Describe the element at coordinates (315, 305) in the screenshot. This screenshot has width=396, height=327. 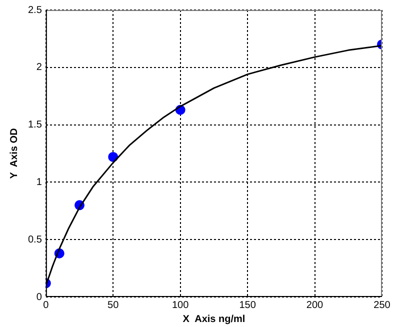
I see `x-tick-label: 200` at that location.